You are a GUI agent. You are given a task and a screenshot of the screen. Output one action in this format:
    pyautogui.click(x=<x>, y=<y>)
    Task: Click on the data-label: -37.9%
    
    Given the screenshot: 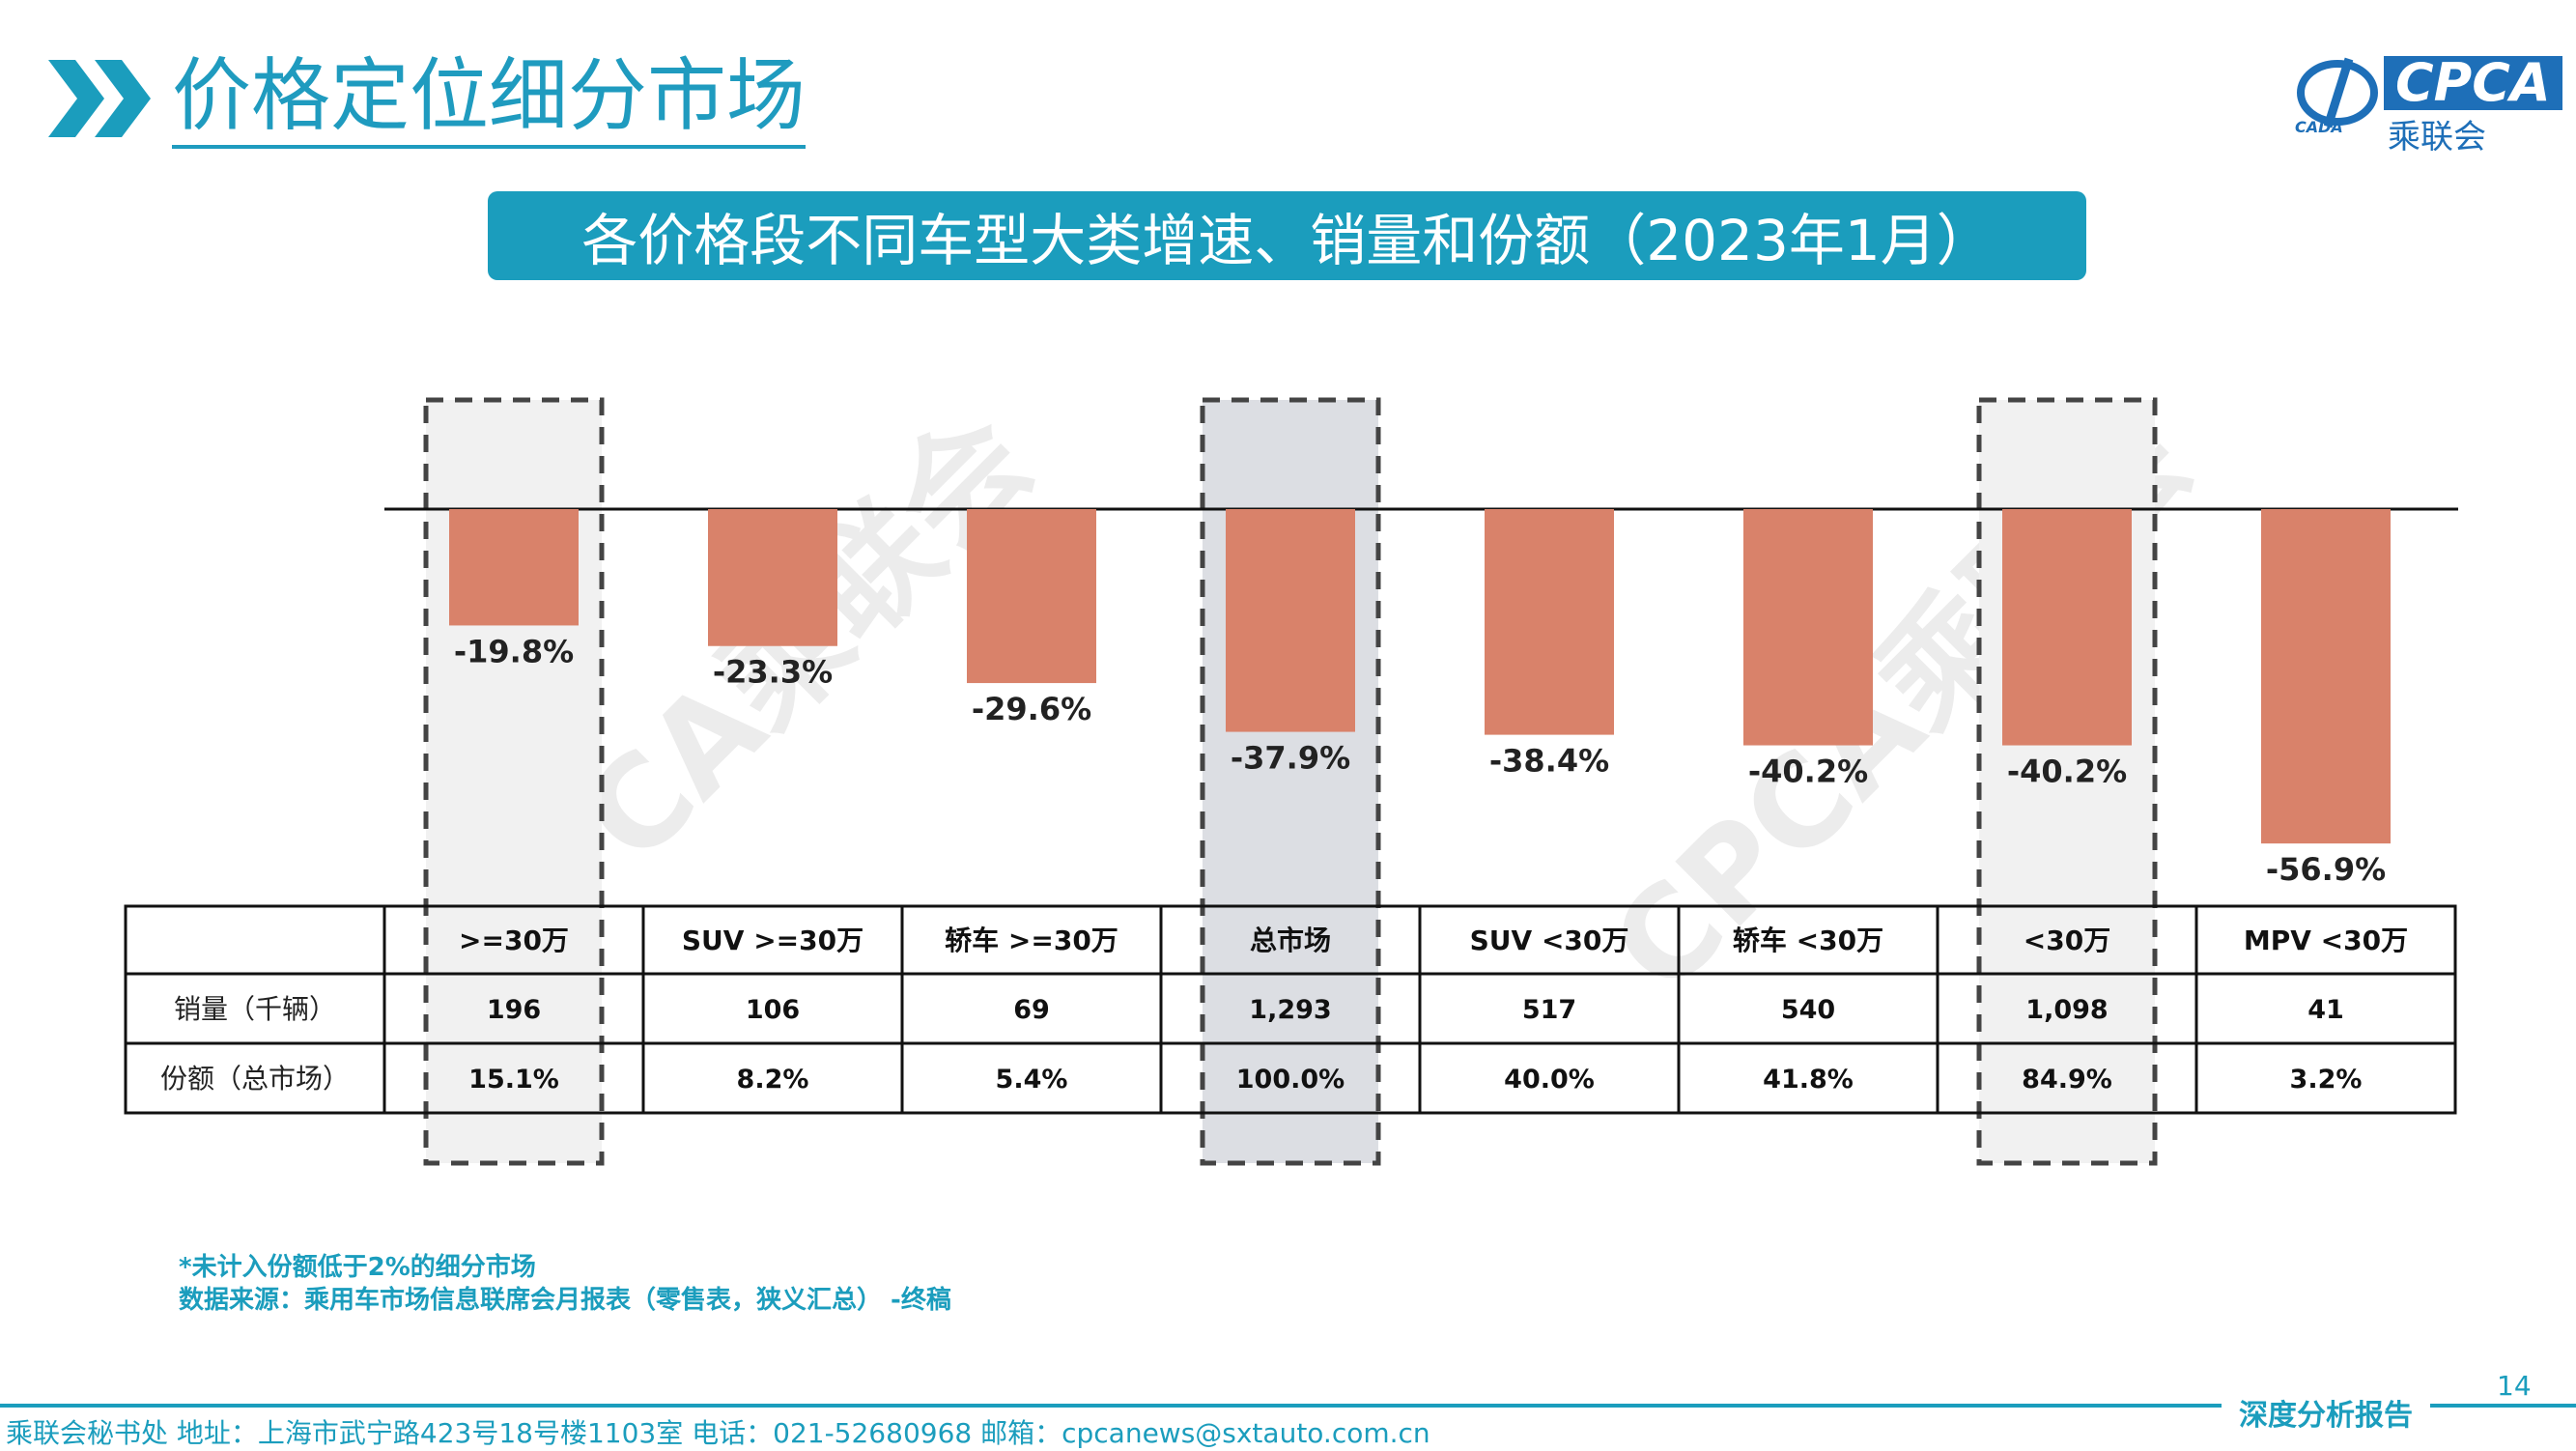 What is the action you would take?
    pyautogui.click(x=1290, y=758)
    